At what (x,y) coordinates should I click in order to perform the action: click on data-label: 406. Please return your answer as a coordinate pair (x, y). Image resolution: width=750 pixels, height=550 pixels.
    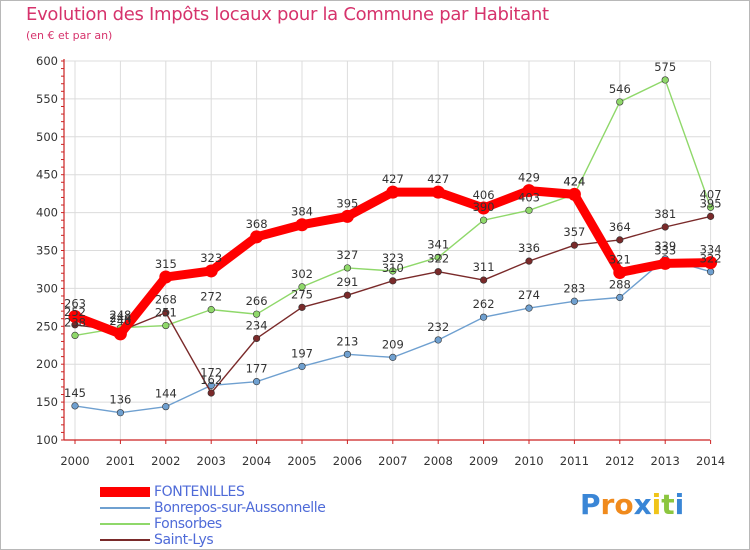
    Looking at the image, I should click on (484, 195).